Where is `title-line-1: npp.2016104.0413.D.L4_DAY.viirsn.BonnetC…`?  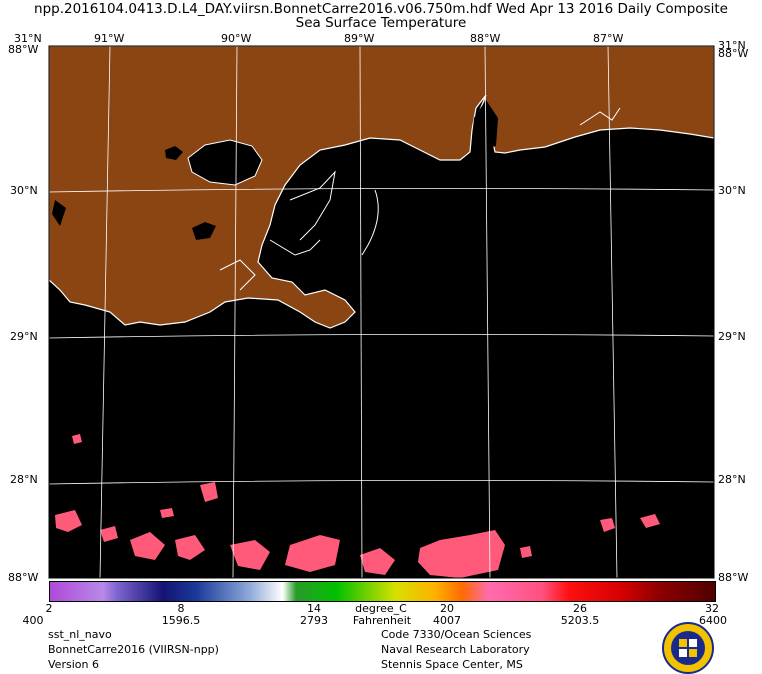 title-line-1: npp.2016104.0413.D.L4_DAY.viirsn.BonnetC… is located at coordinates (381, 9).